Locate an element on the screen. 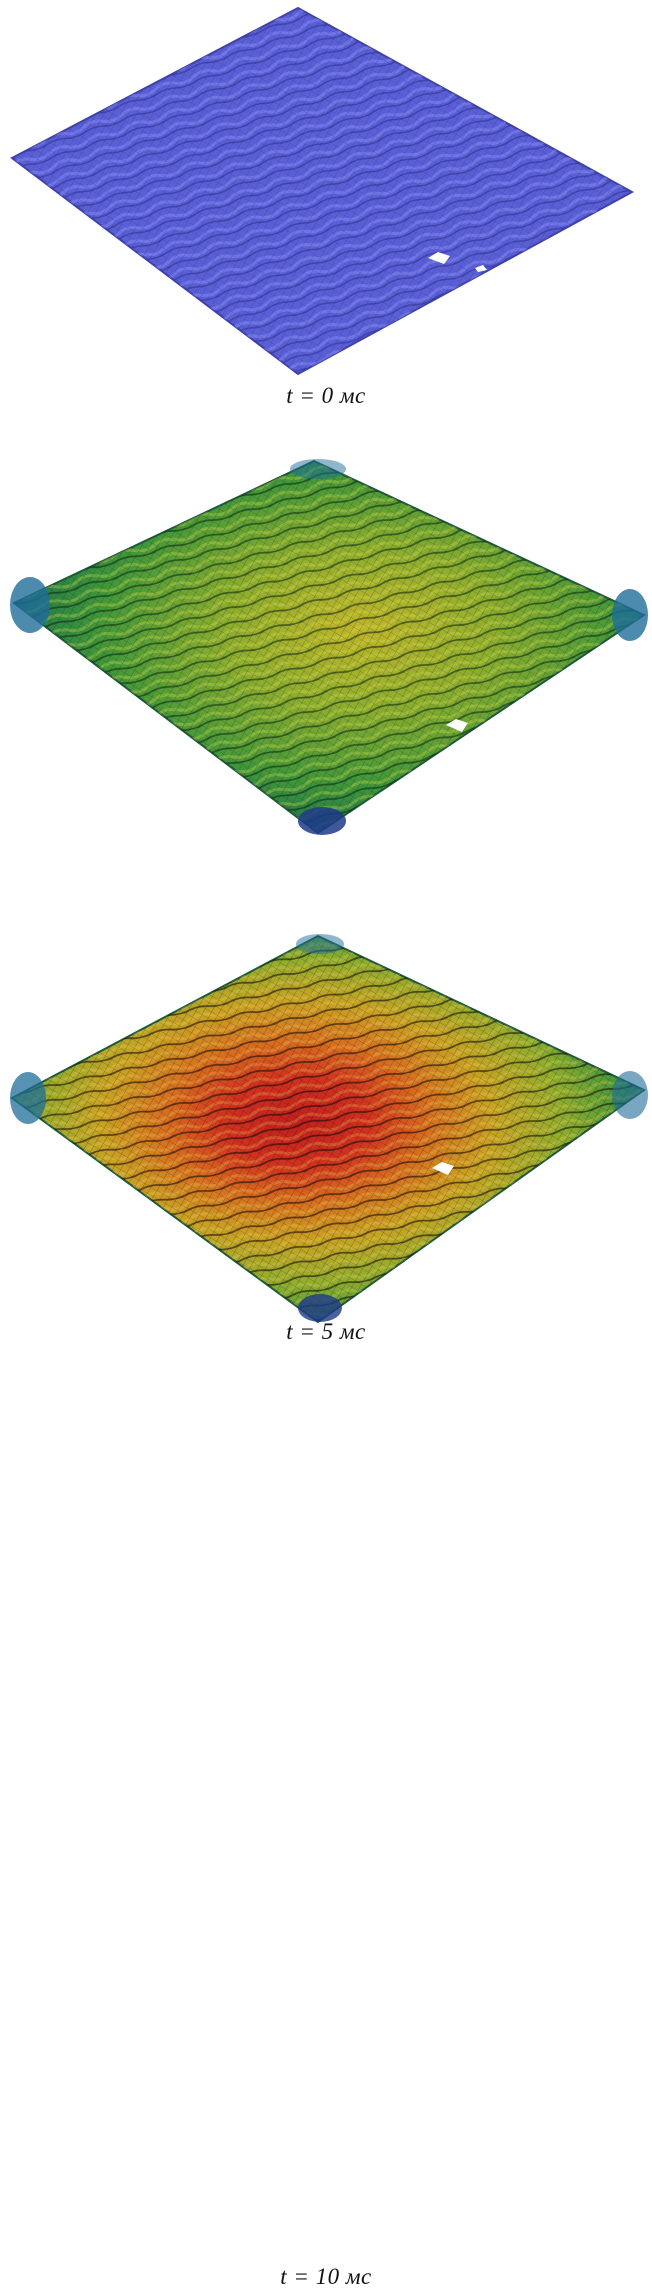 The width and height of the screenshot is (652, 2290). time-caption: t = 5 мс is located at coordinates (326, 1331).